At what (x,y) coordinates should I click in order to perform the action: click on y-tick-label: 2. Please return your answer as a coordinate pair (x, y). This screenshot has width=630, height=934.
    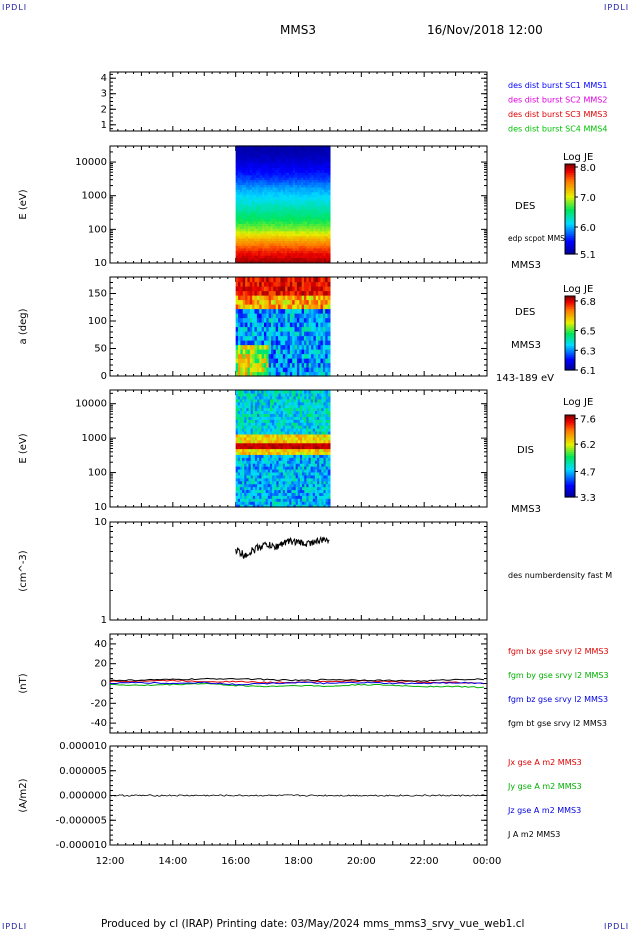
    Looking at the image, I should click on (104, 109).